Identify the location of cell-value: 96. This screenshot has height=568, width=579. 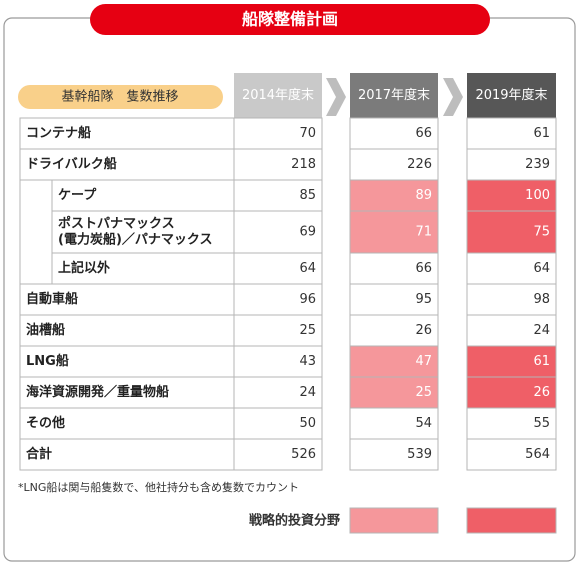
(307, 299).